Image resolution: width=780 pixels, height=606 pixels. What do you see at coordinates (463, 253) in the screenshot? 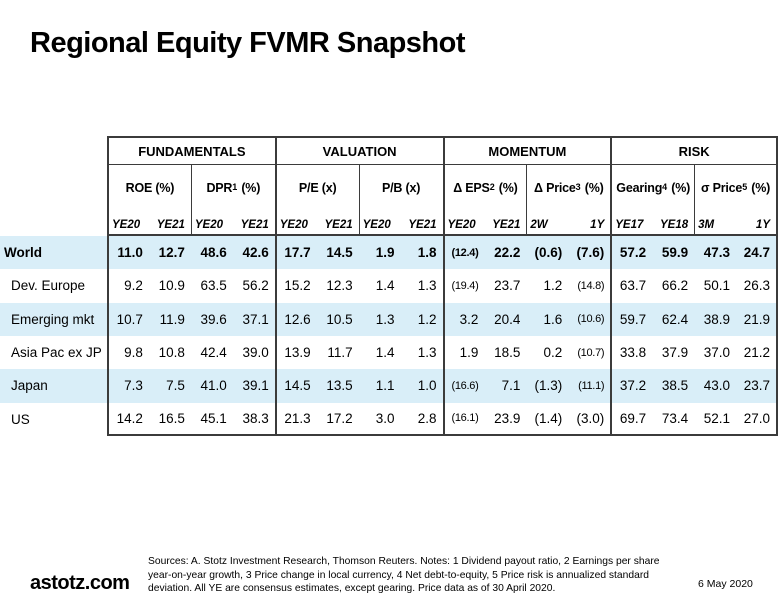
I see `value-cell: (12.4)` at bounding box center [463, 253].